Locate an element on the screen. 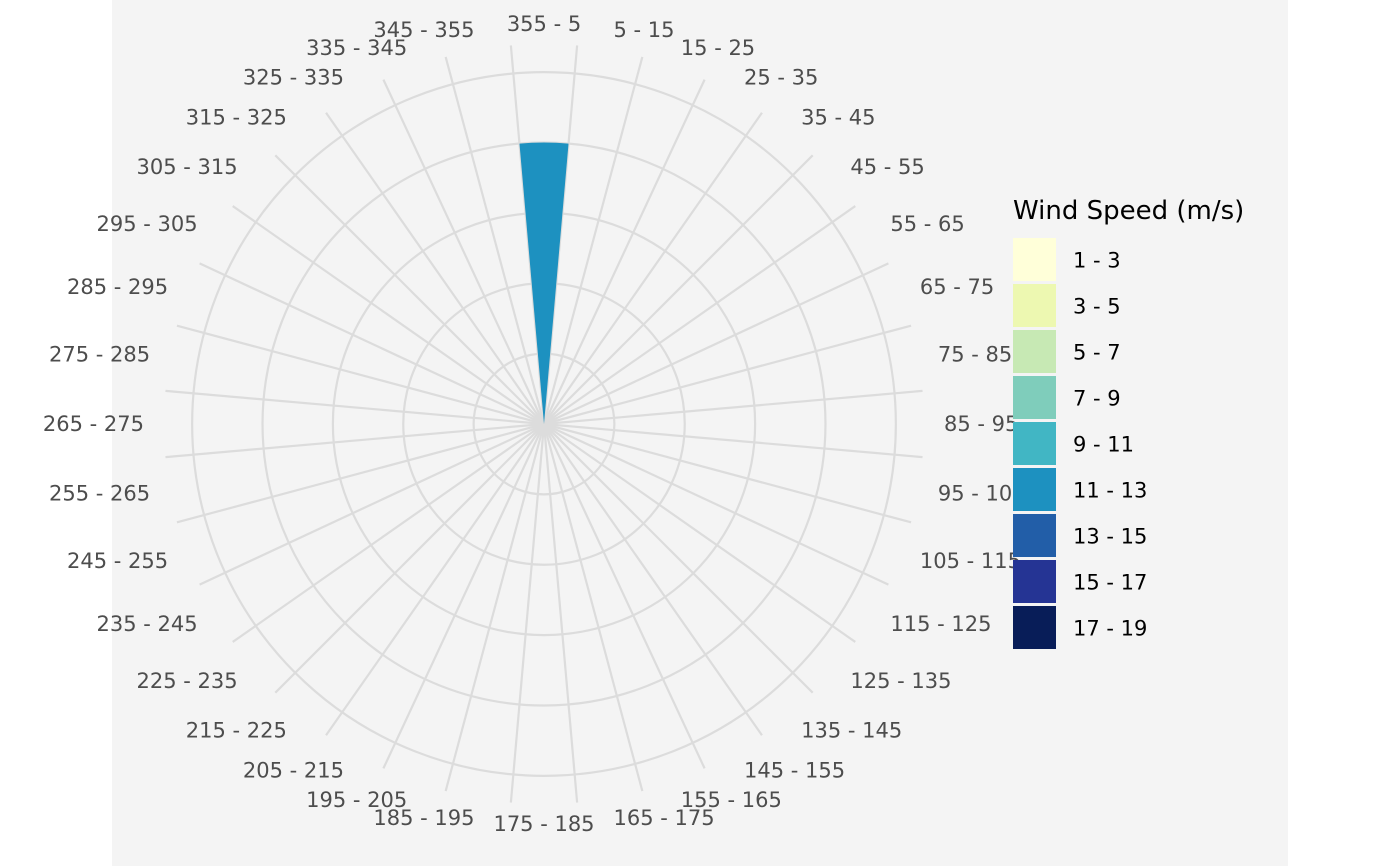 The width and height of the screenshot is (1400, 866). direction-label: 115 - 125 is located at coordinates (940, 624).